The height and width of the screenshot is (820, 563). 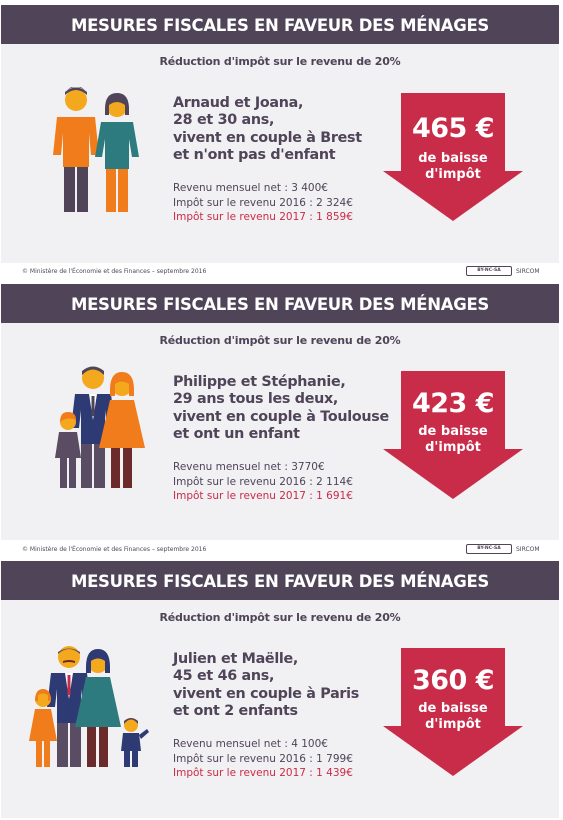 What do you see at coordinates (263, 496) in the screenshot?
I see `tax-2017: Impôt sur le revenu 2017 : 1 691€` at bounding box center [263, 496].